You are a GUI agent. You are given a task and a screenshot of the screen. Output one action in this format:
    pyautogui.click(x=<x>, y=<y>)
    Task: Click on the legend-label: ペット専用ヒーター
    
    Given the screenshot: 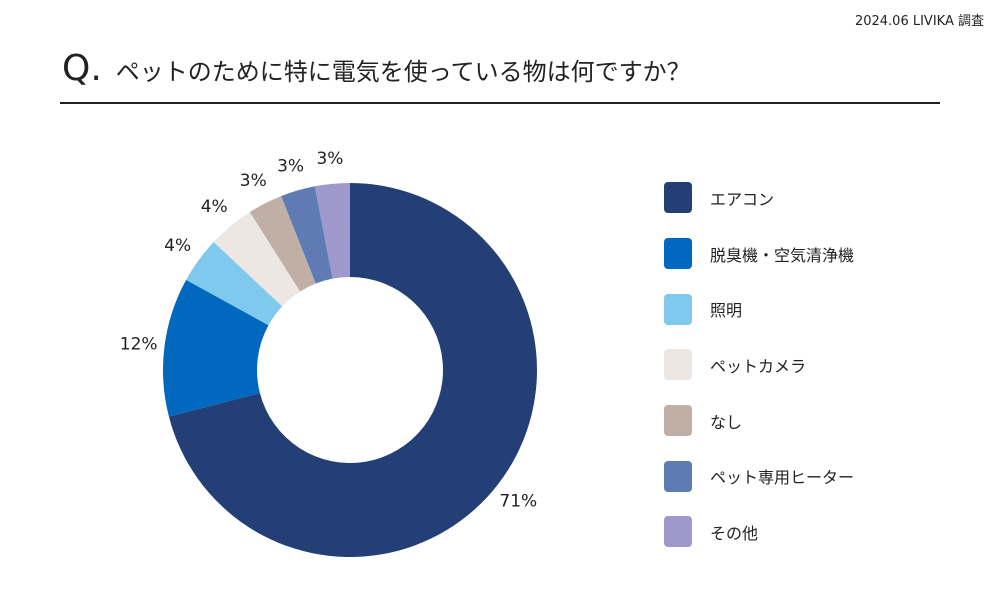 What is the action you would take?
    pyautogui.click(x=782, y=478)
    